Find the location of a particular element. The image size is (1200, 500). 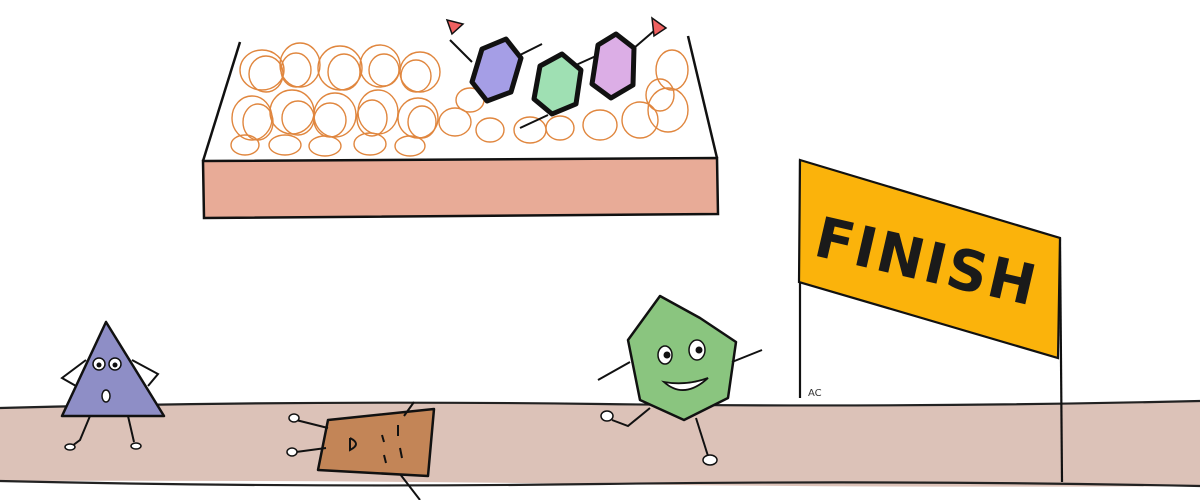

hexagon-runner-character is located at coordinates (680, 380).